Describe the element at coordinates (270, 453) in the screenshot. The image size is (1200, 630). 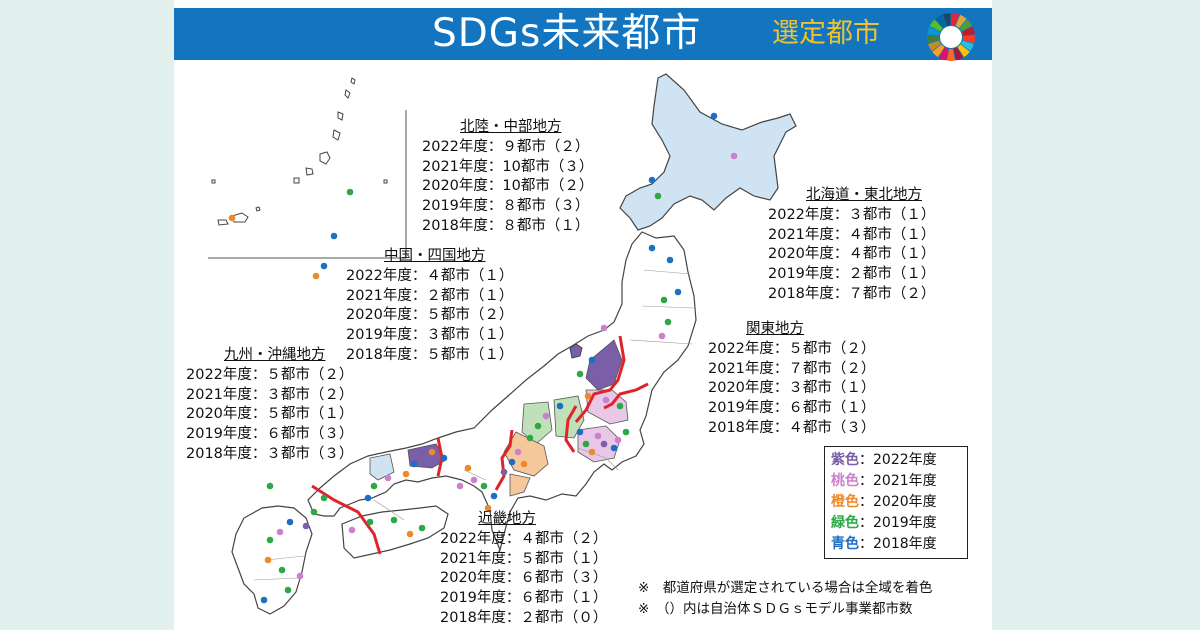
I see `year-row: 2018年度：３都市（３）` at that location.